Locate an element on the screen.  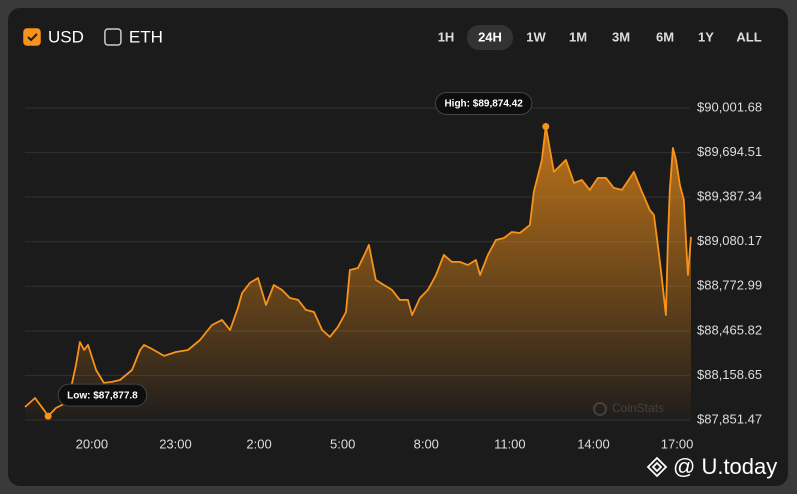
annotation-label: Low: $87,877.8 is located at coordinates (102, 395).